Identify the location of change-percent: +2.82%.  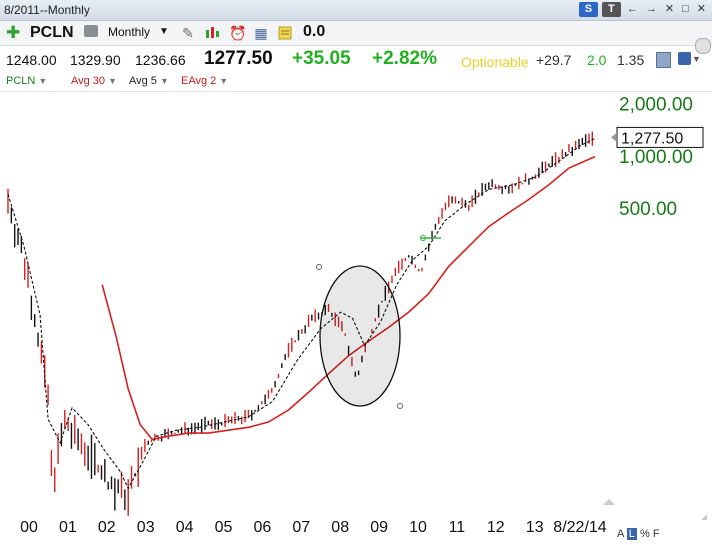
(404, 58).